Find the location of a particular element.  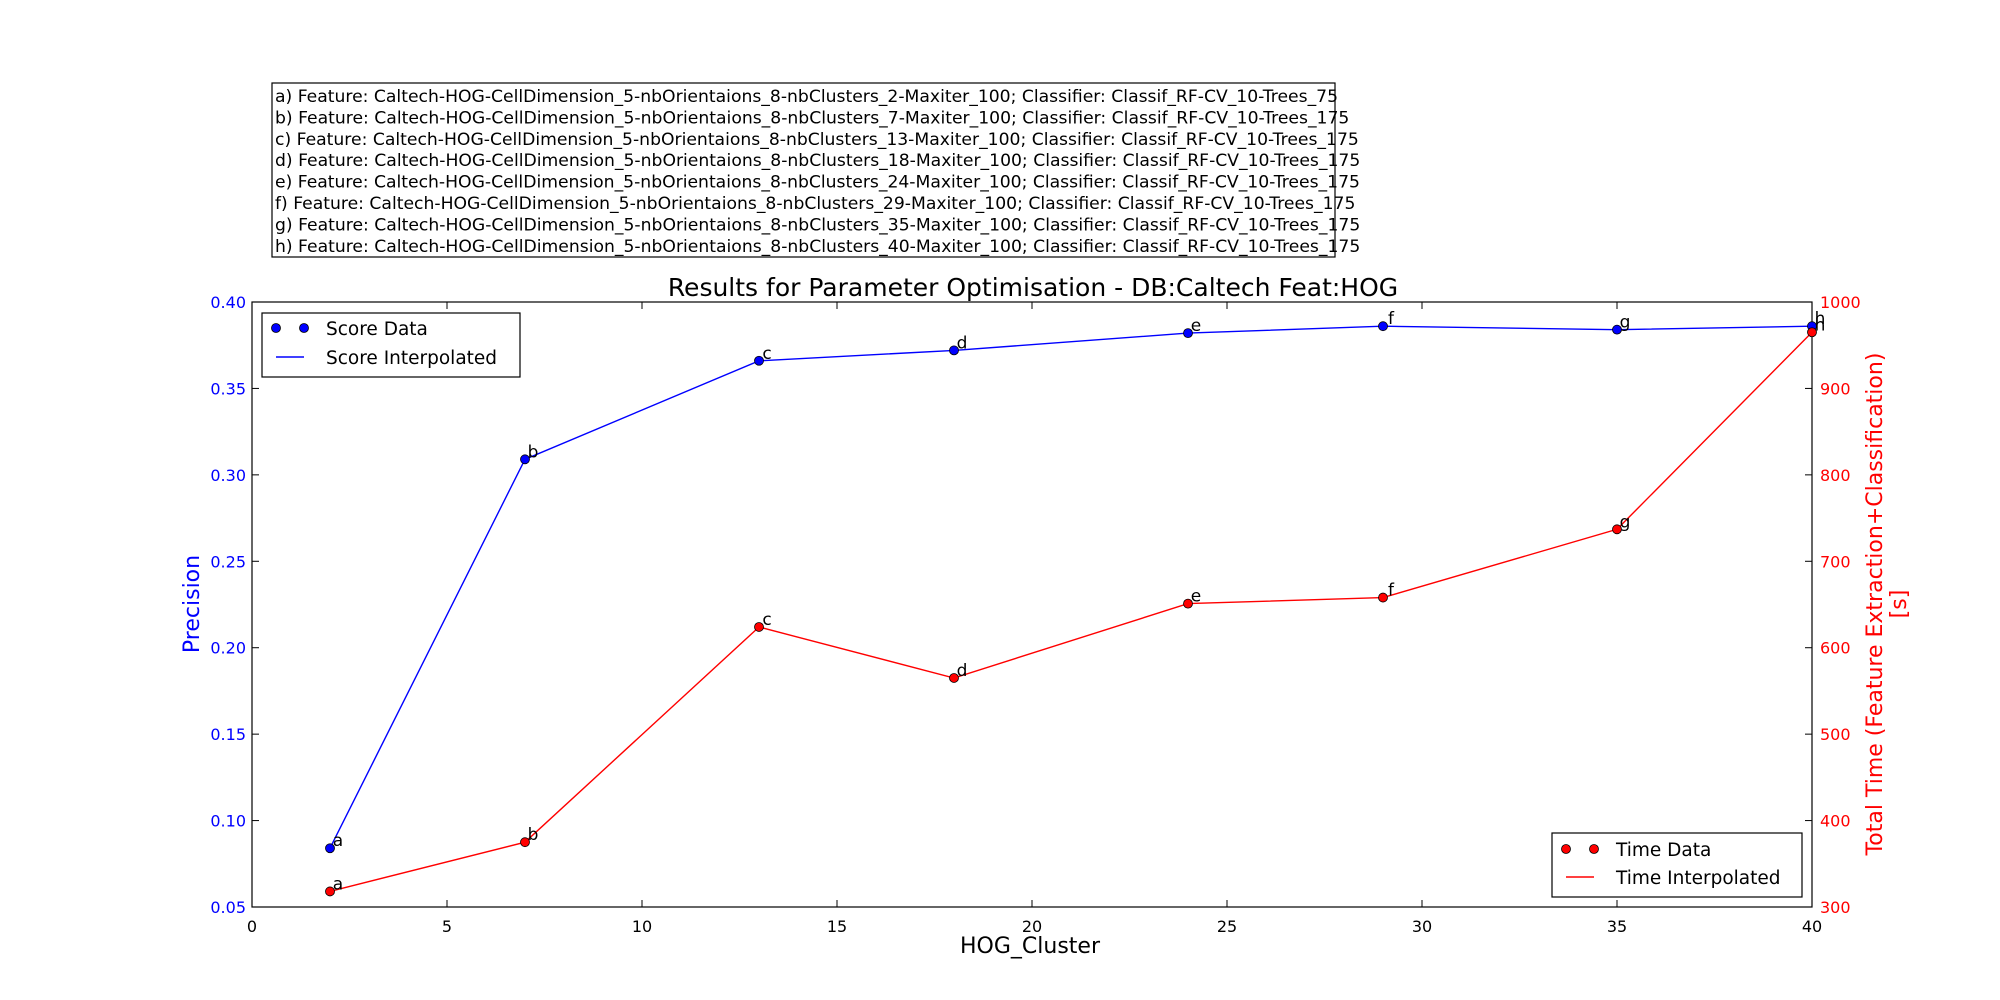

left-y-tick-label: 0.25 is located at coordinates (228, 561).